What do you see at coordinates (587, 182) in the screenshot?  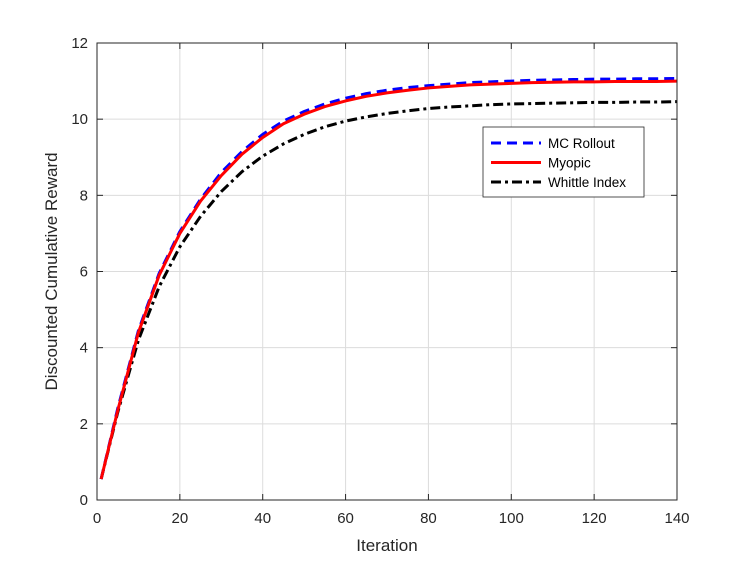 I see `legend-label-whittle-index: Whittle Index` at bounding box center [587, 182].